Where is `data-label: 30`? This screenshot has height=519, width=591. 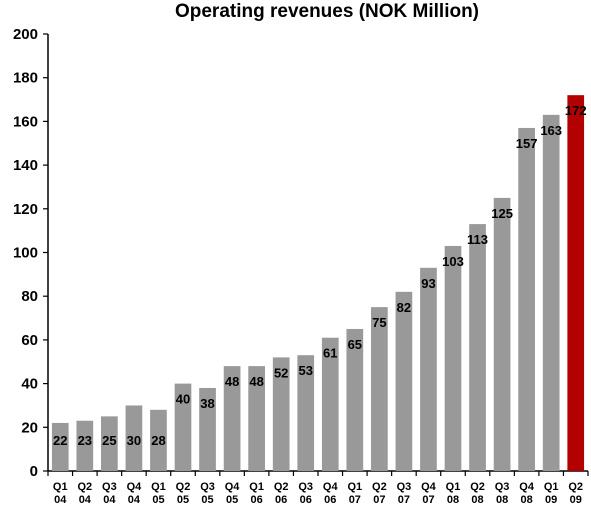 data-label: 30 is located at coordinates (134, 440).